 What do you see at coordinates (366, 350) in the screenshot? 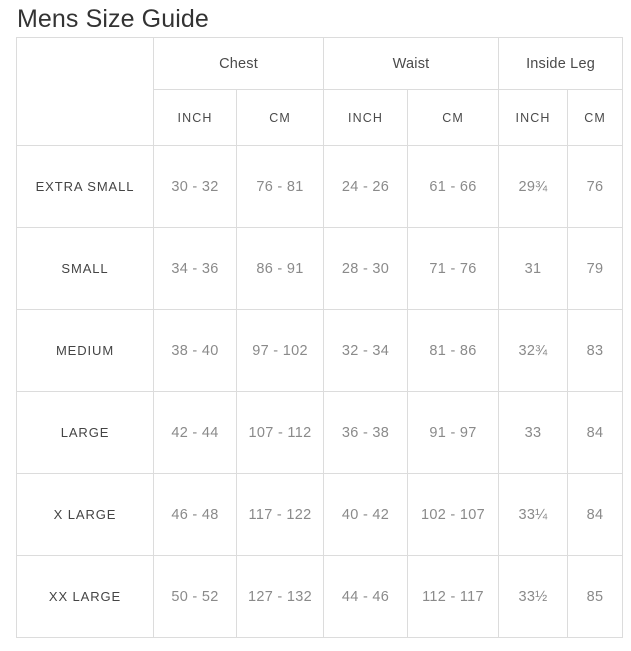
I see `cell-waist-inch: 32 - 34` at bounding box center [366, 350].